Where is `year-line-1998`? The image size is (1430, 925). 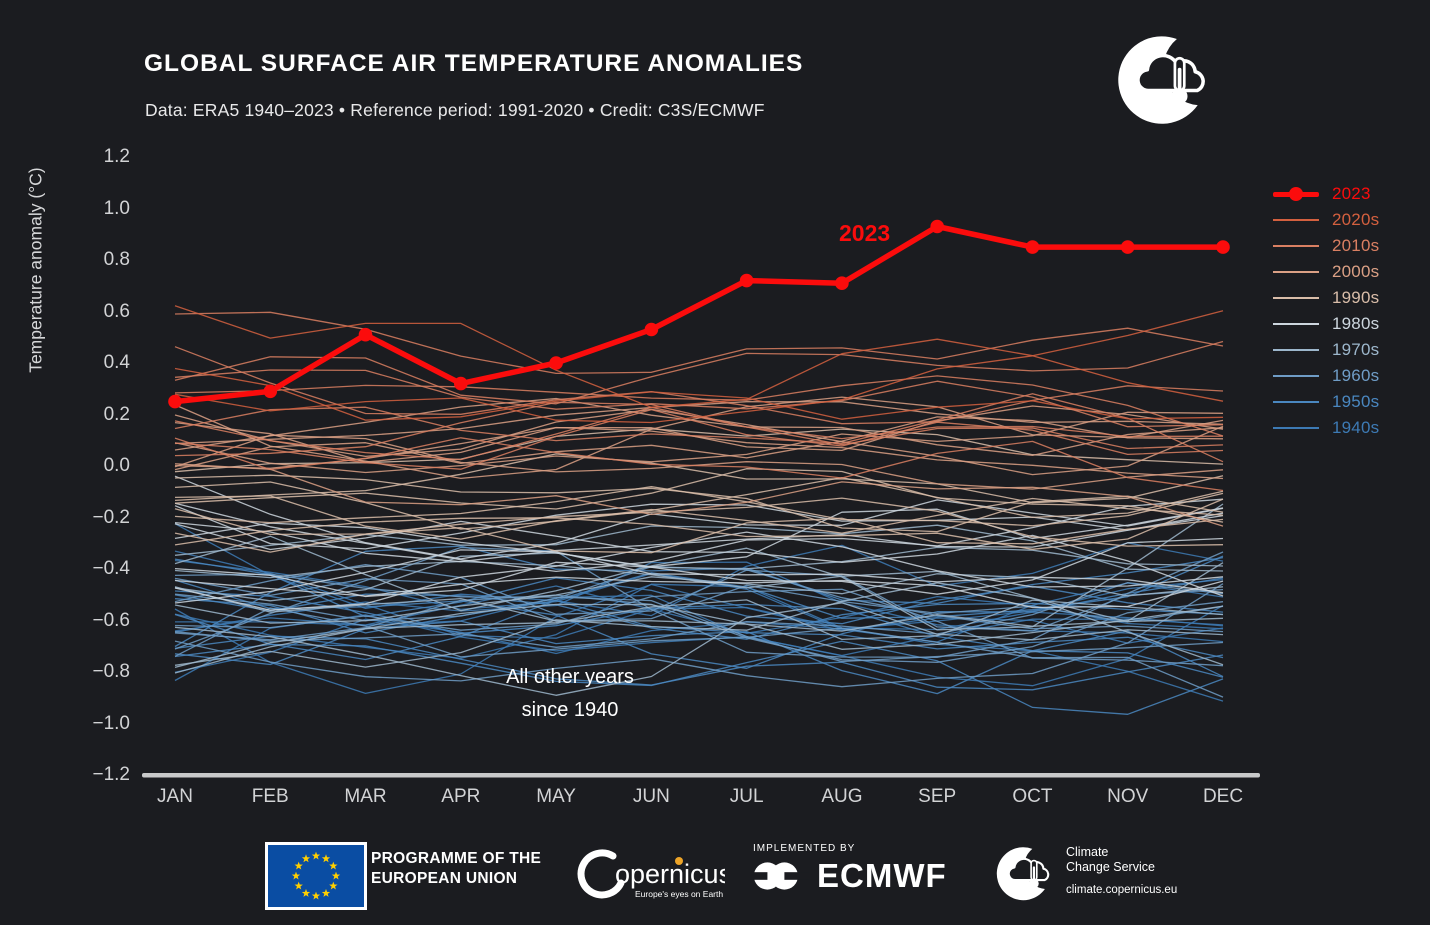 year-line-1998 is located at coordinates (699, 450).